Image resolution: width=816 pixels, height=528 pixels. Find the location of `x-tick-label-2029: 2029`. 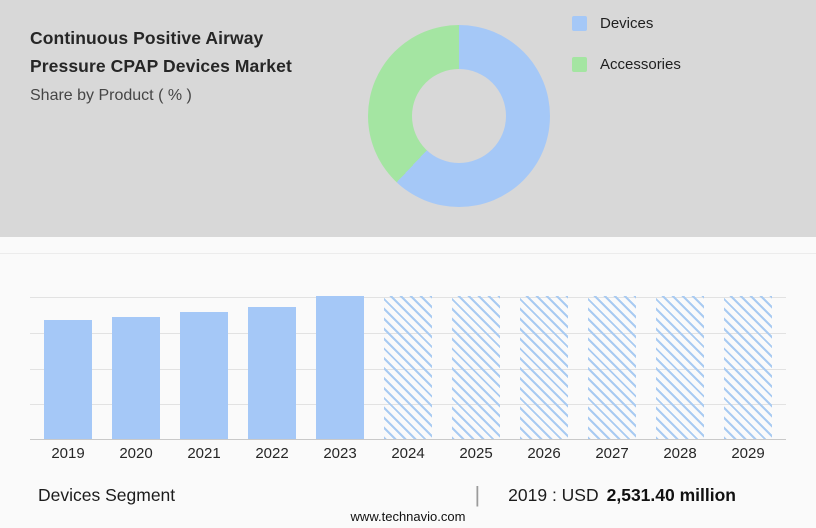

x-tick-label-2029: 2029 is located at coordinates (748, 453).